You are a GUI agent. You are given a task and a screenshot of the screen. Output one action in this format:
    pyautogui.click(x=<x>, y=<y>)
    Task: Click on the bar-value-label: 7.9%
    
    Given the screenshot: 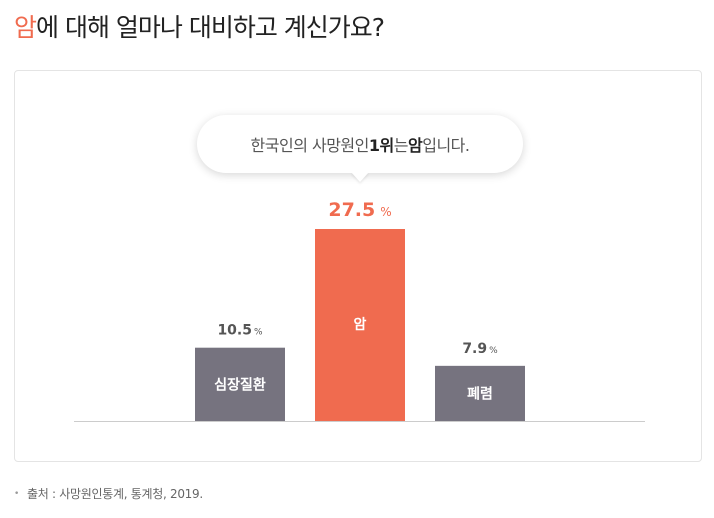 What is the action you would take?
    pyautogui.click(x=480, y=349)
    